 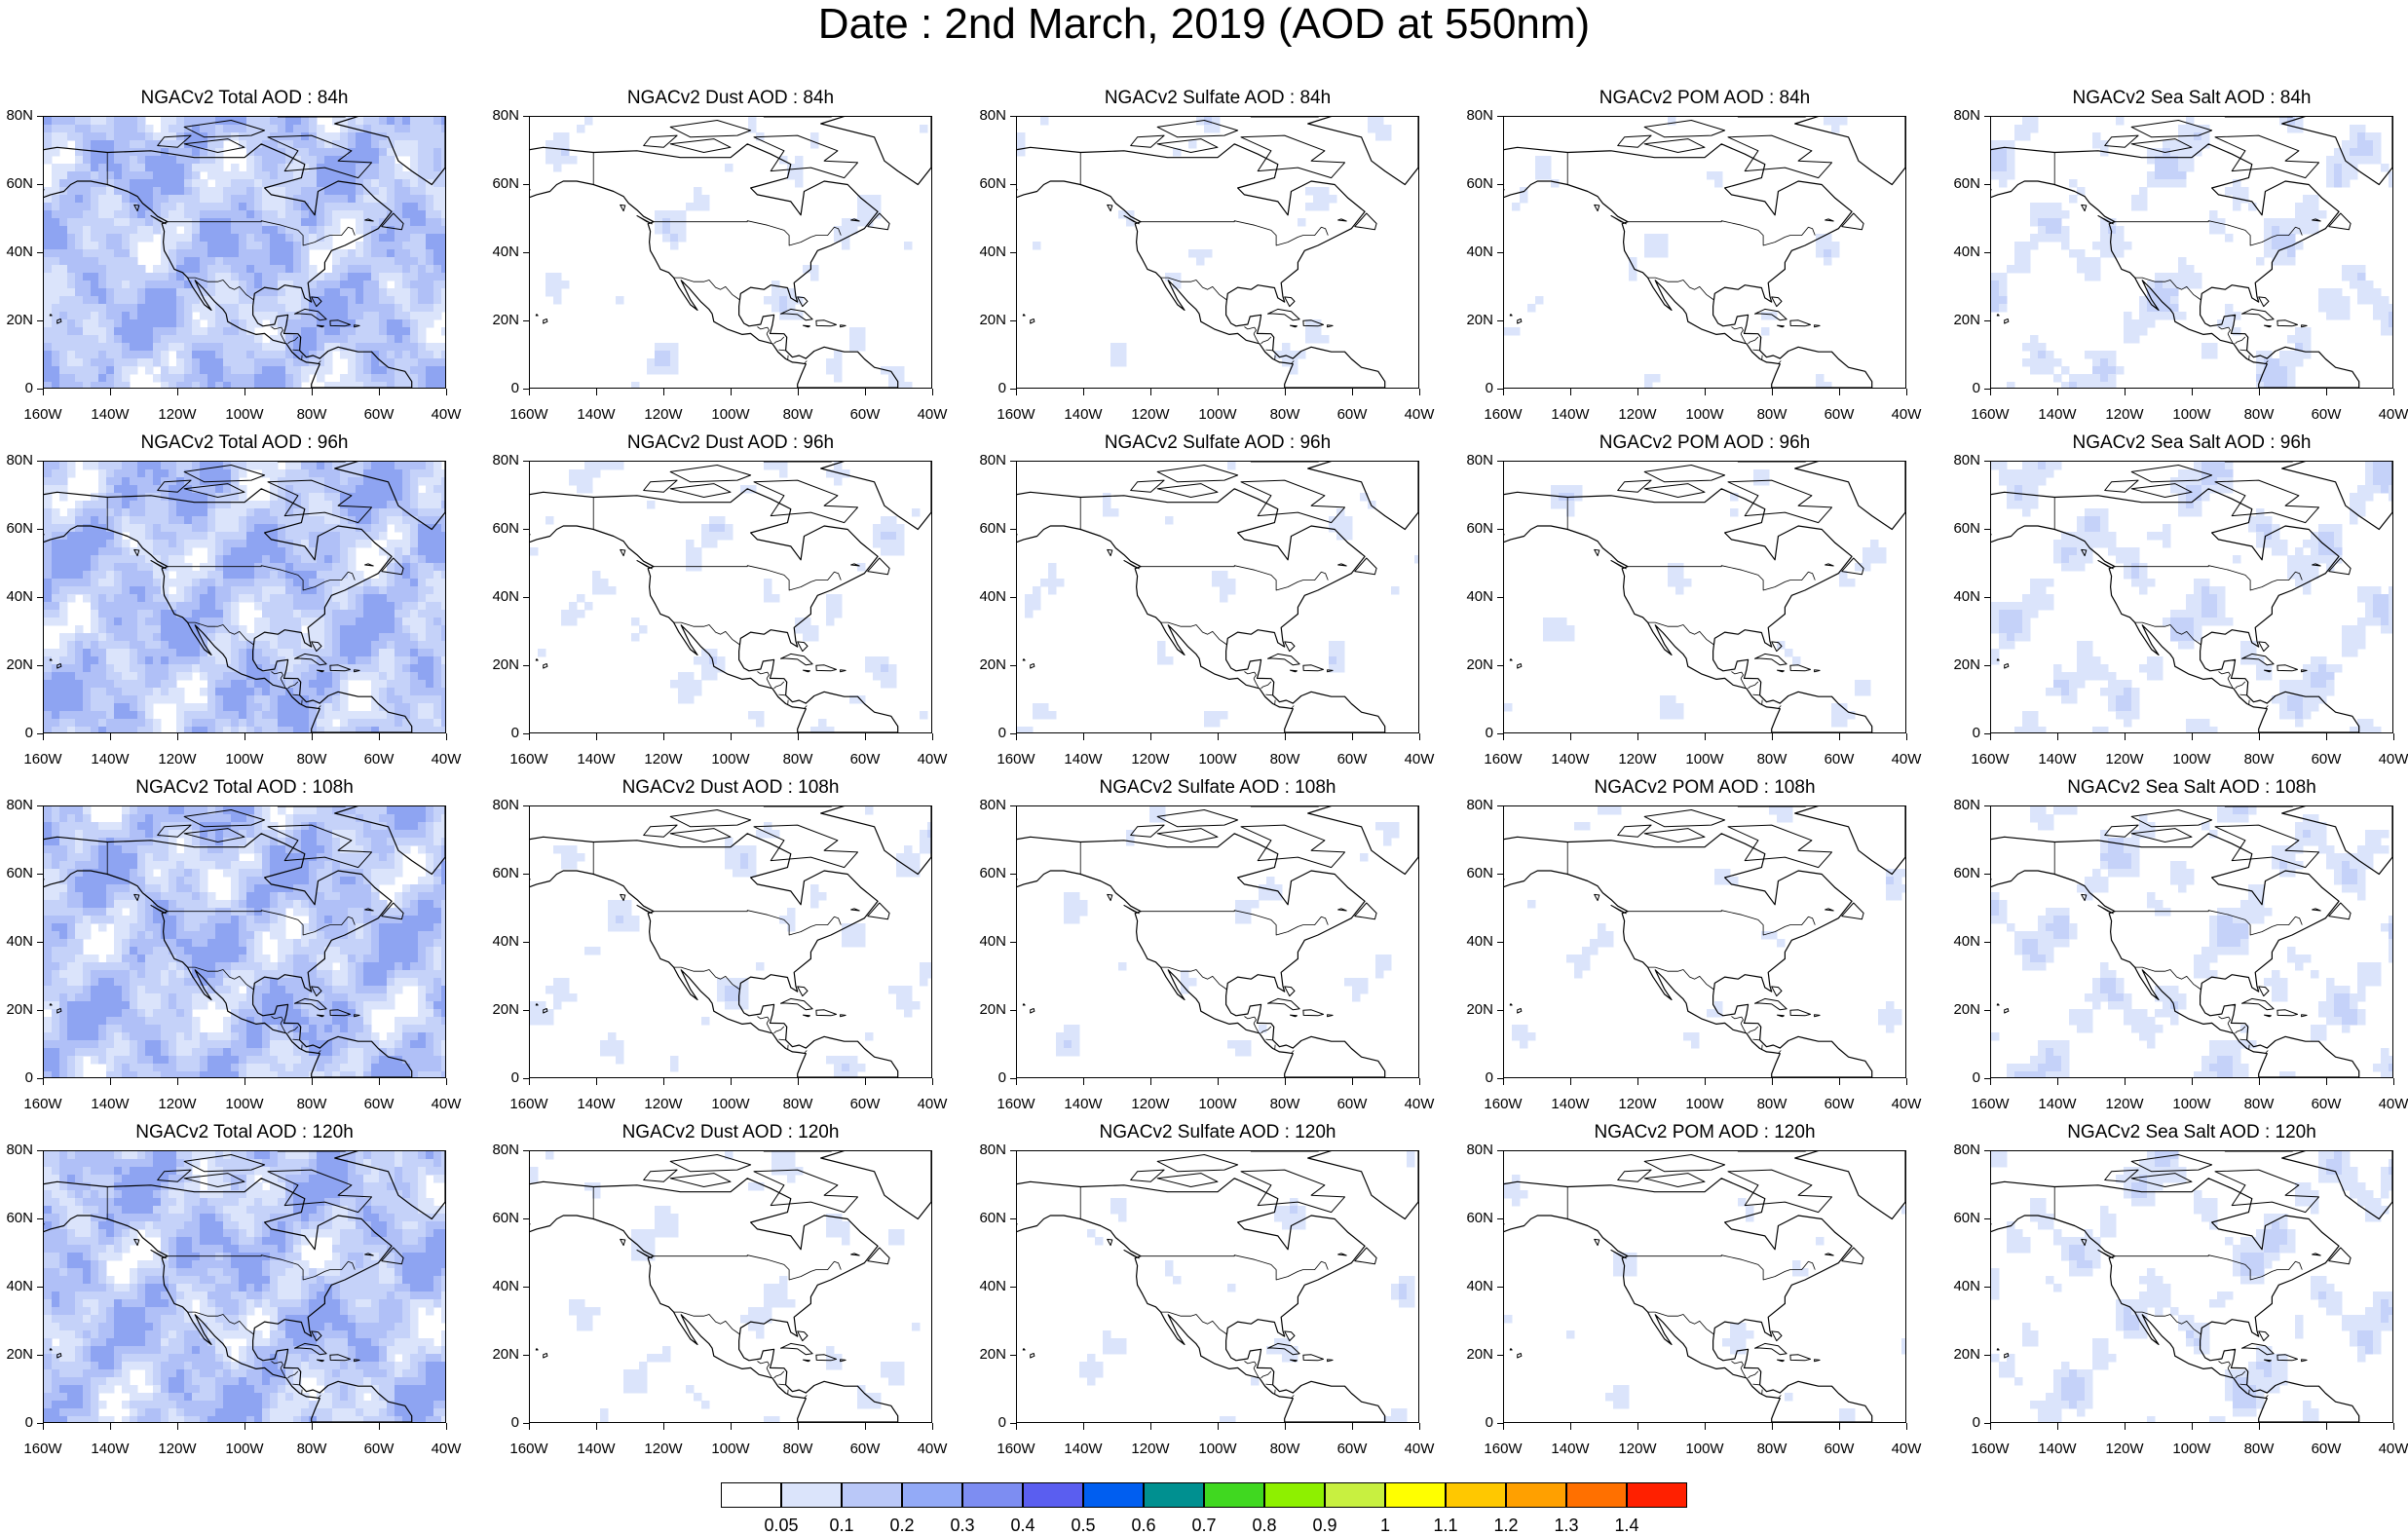 I want to click on aod-map, so click(x=730, y=1287).